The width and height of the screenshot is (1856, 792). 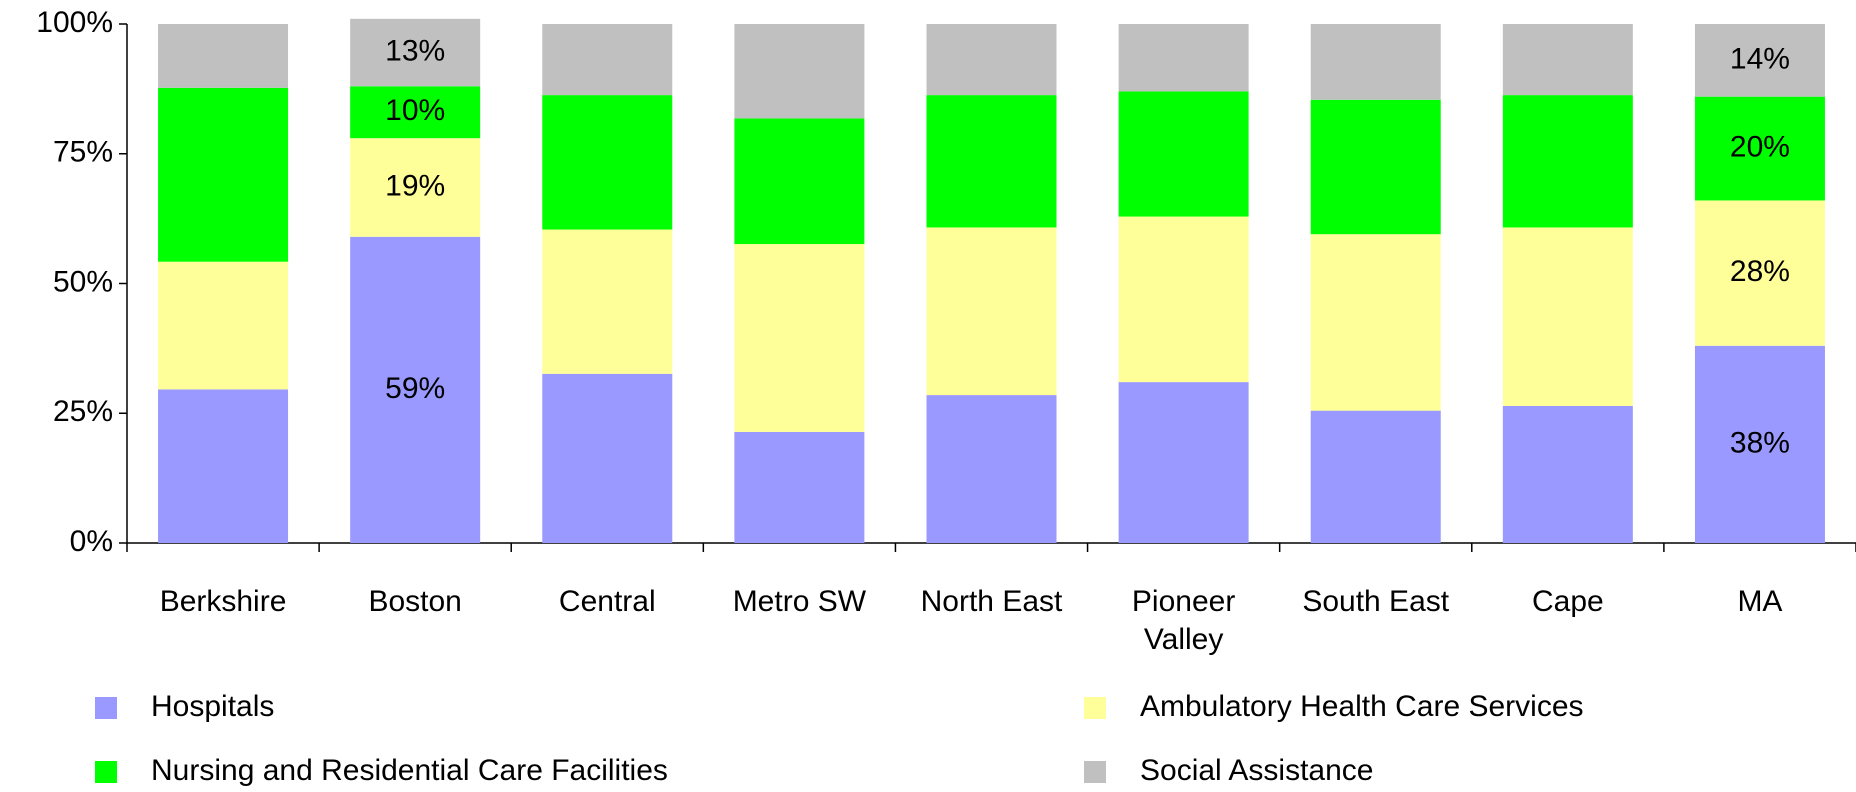 I want to click on x-tick-label: Metro SW, so click(x=799, y=601).